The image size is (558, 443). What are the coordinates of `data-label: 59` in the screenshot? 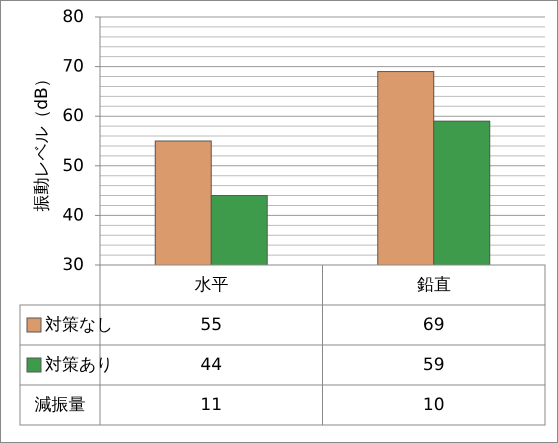 It's located at (433, 365).